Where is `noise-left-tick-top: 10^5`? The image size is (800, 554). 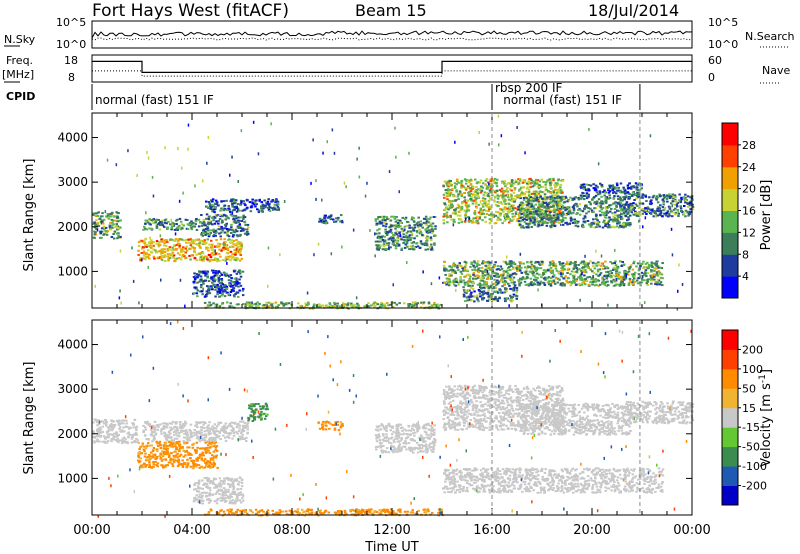 noise-left-tick-top: 10^5 is located at coordinates (71, 22).